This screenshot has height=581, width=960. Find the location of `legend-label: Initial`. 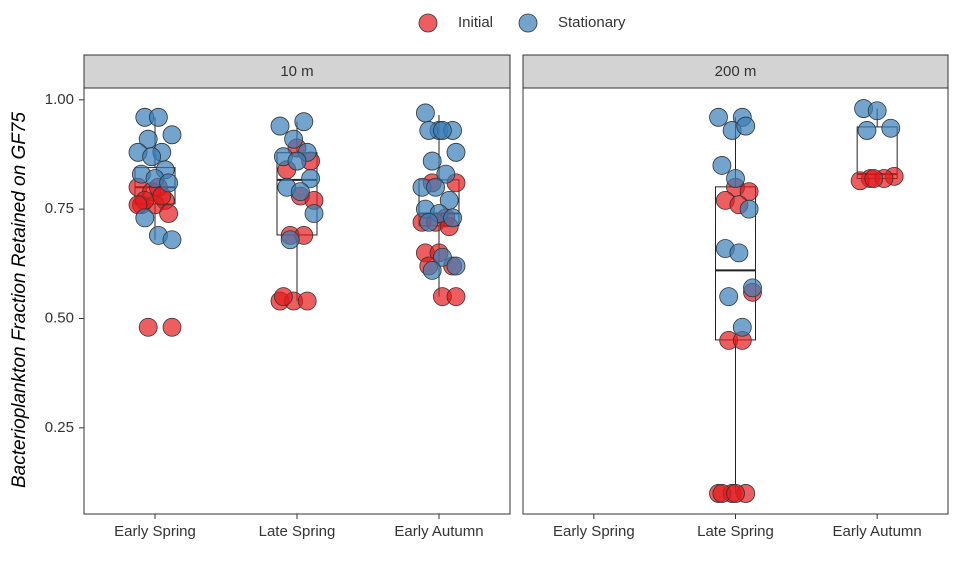

legend-label: Initial is located at coordinates (475, 22).